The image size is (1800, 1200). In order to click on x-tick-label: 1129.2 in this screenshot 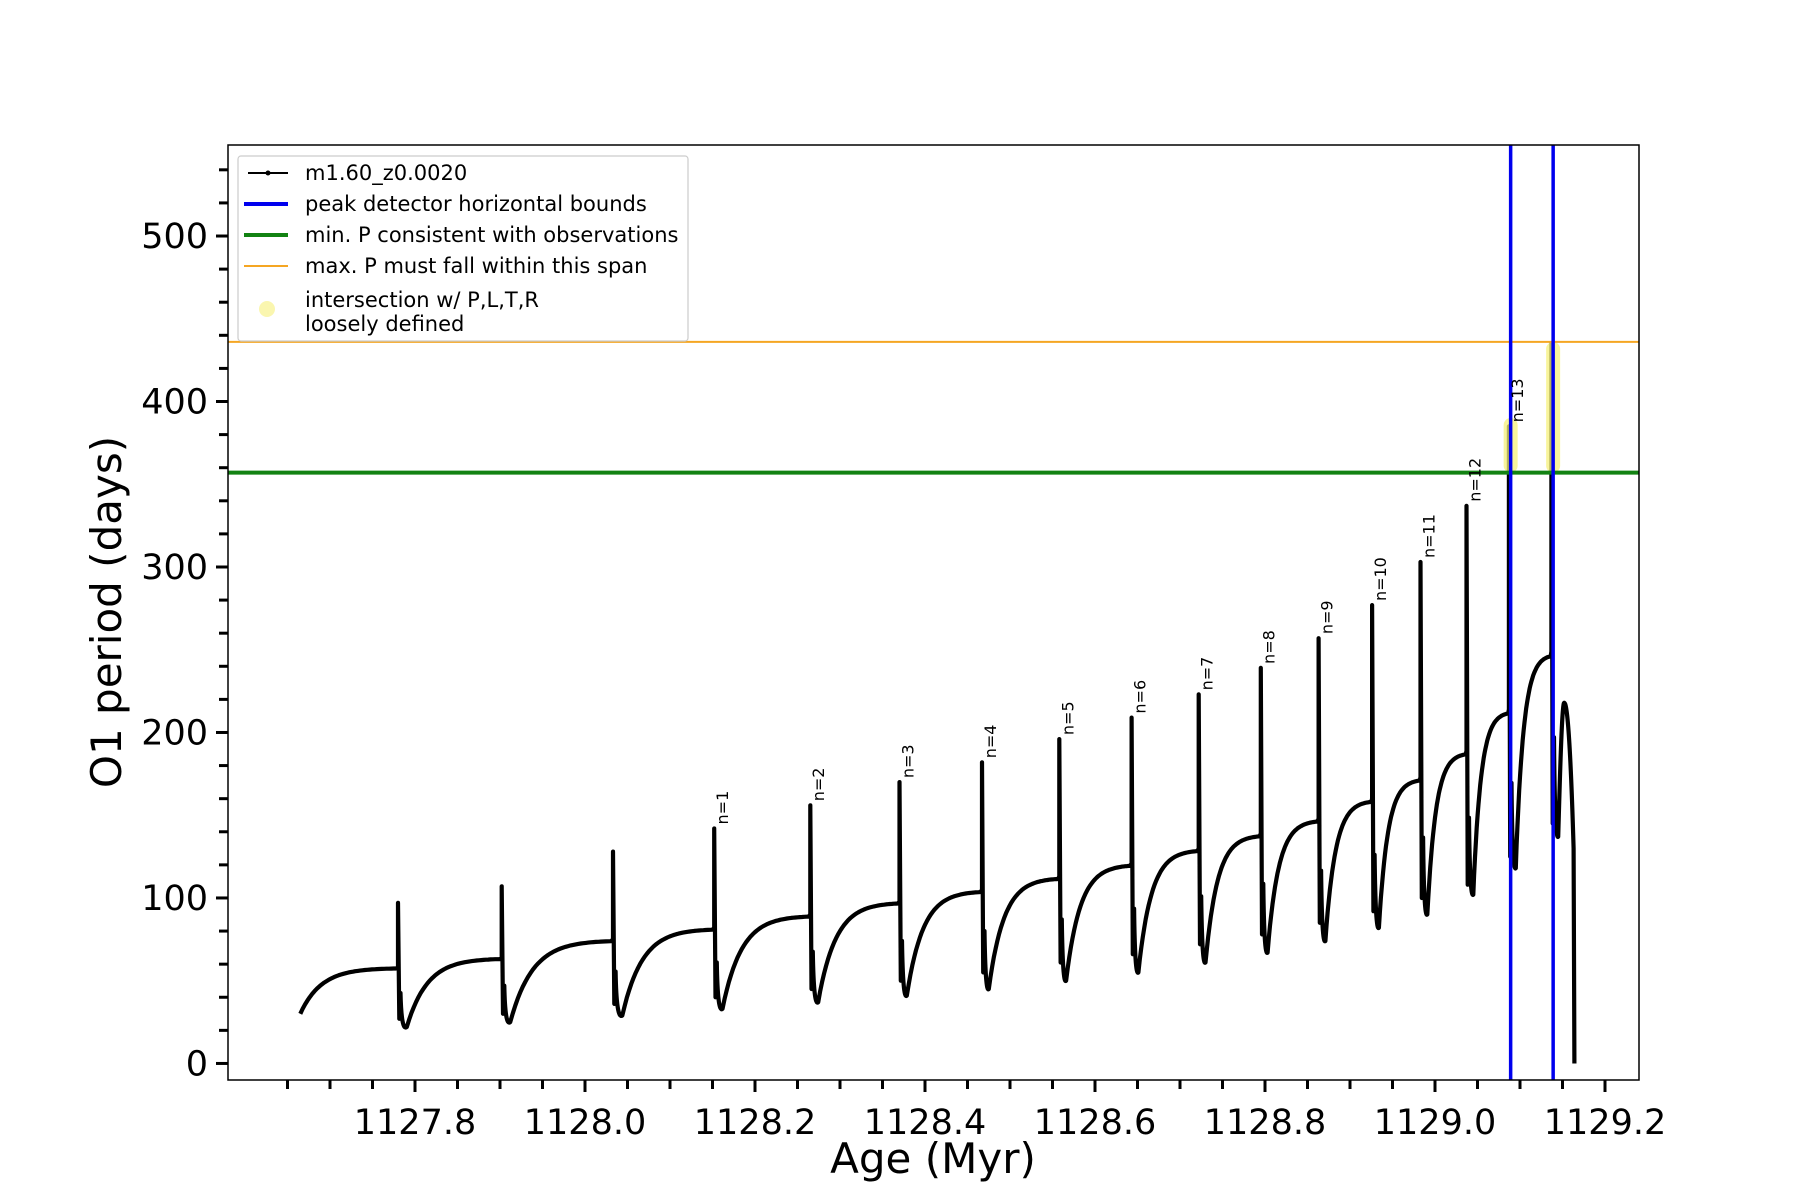, I will do `click(1605, 1123)`.